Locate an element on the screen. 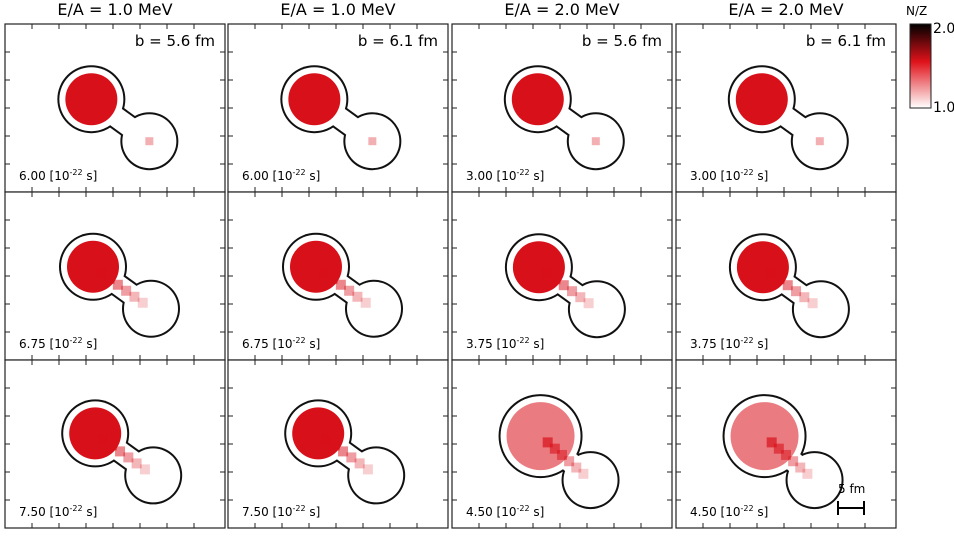 This screenshot has width=954, height=539. panel-r2-c4: 3.75 [10-22 s] is located at coordinates (786, 276).